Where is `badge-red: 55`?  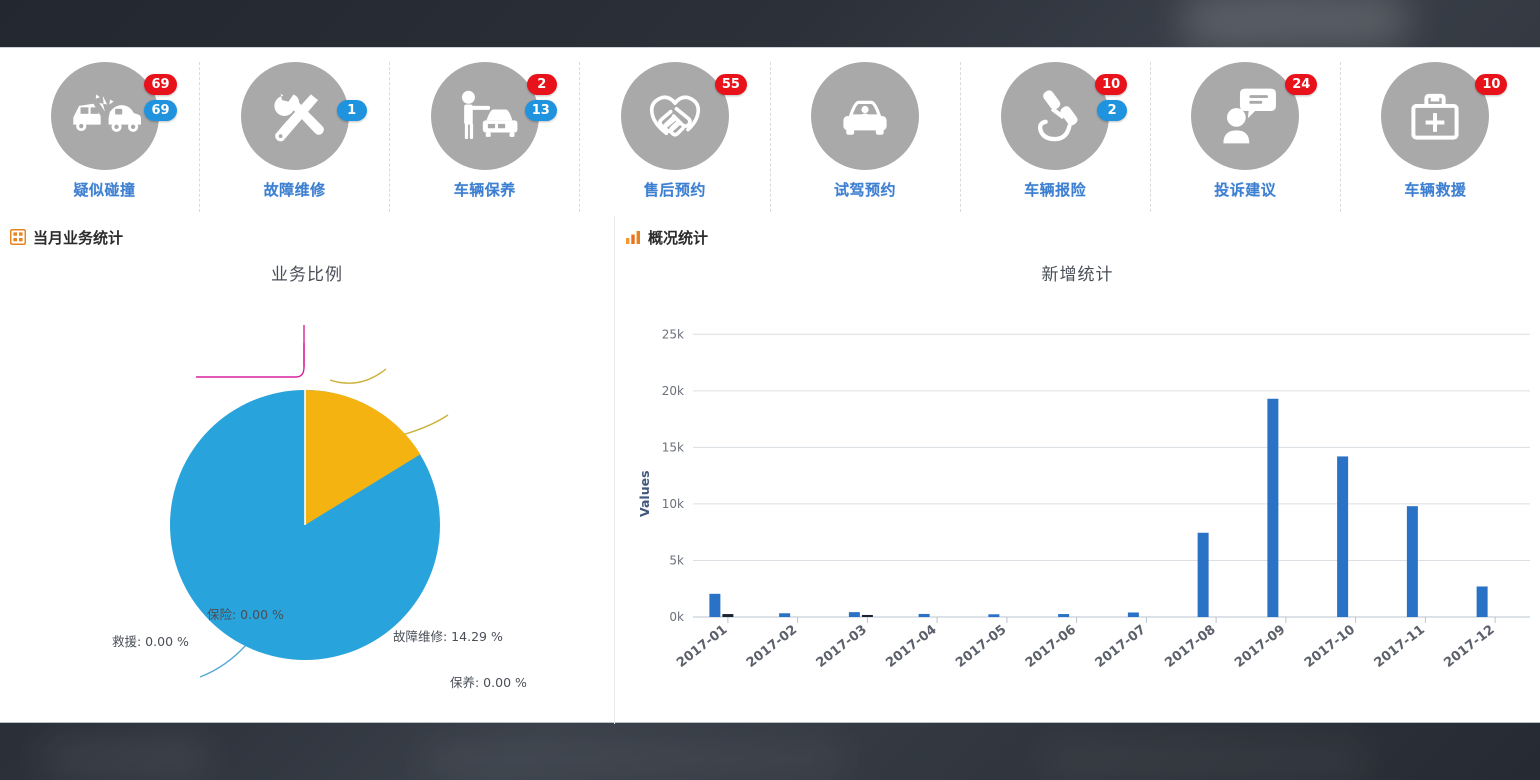
badge-red: 55 is located at coordinates (730, 84).